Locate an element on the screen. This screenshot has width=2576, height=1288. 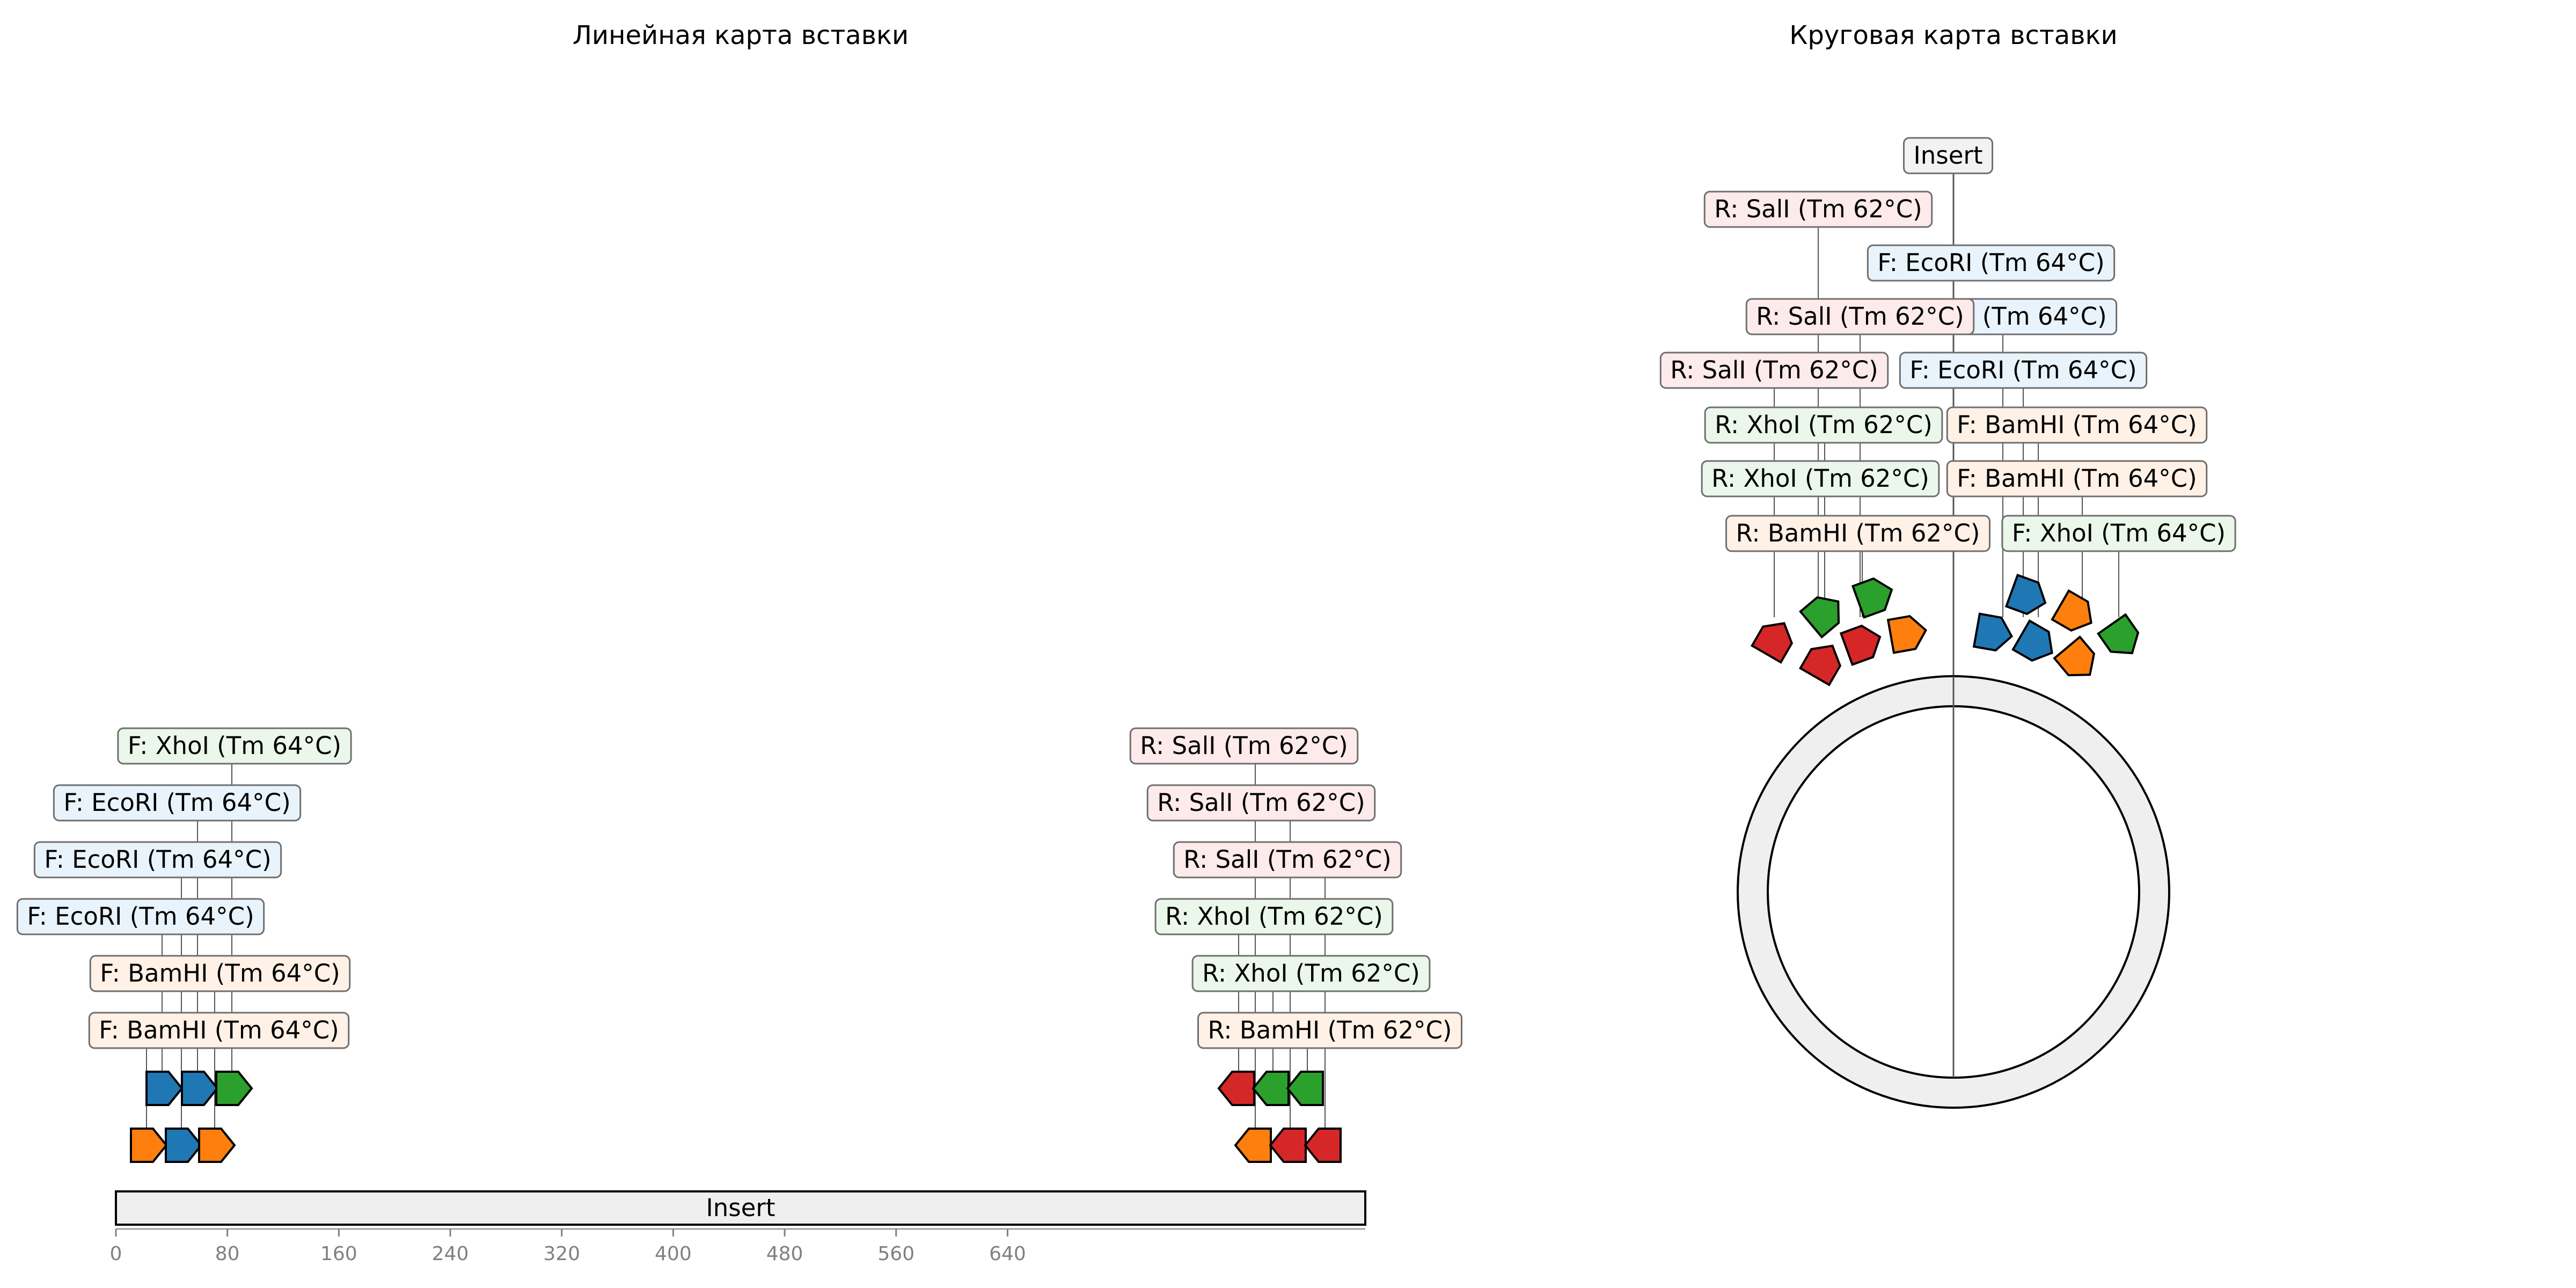
circular-insert-ring is located at coordinates (1953, 892).